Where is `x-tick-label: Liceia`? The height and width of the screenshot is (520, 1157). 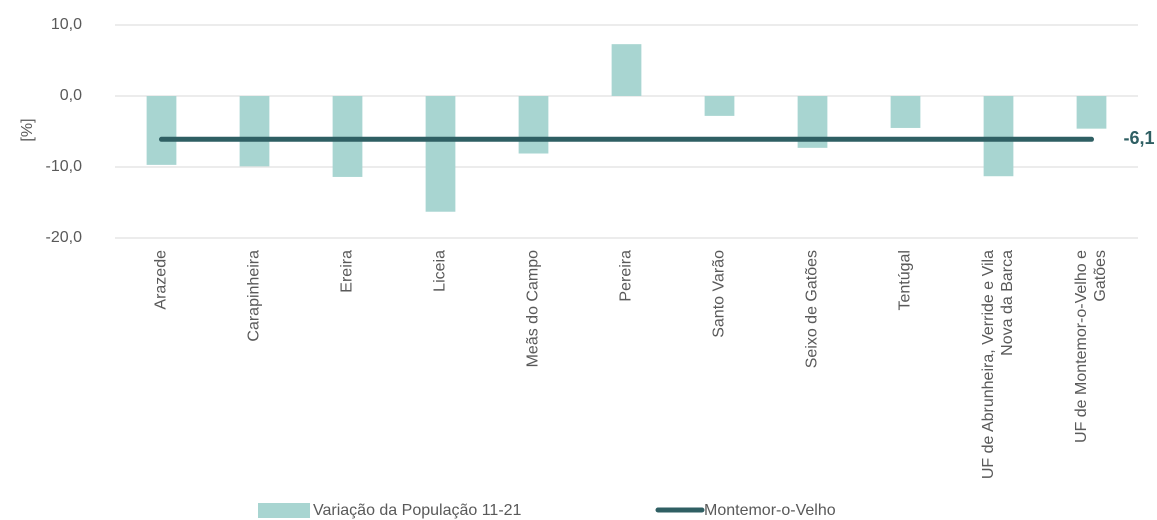 x-tick-label: Liceia is located at coordinates (440, 271).